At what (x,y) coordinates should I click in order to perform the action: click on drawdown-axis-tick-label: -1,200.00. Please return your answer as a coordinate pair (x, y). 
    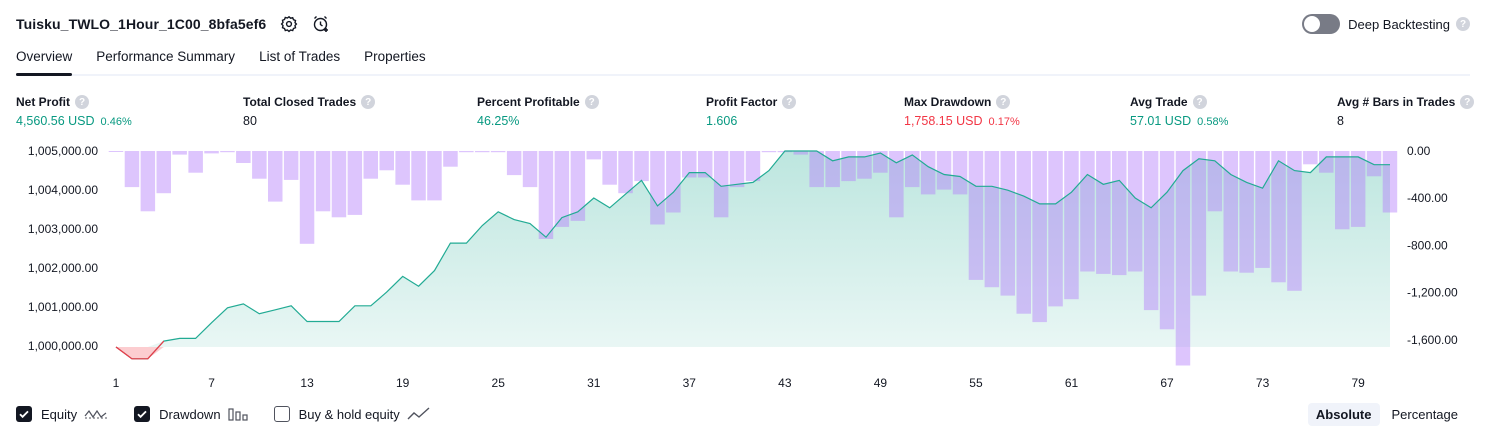
    Looking at the image, I should click on (1432, 293).